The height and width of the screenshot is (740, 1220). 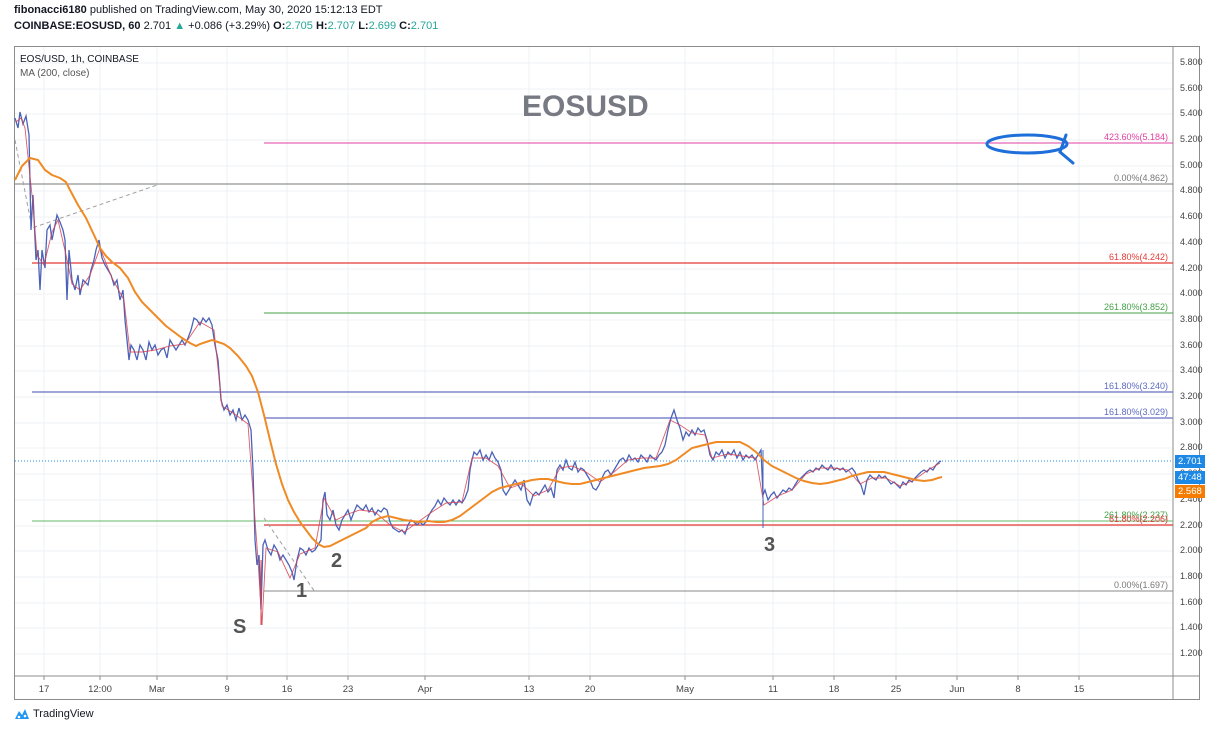 I want to click on price-tick: 5.000, so click(x=1191, y=165).